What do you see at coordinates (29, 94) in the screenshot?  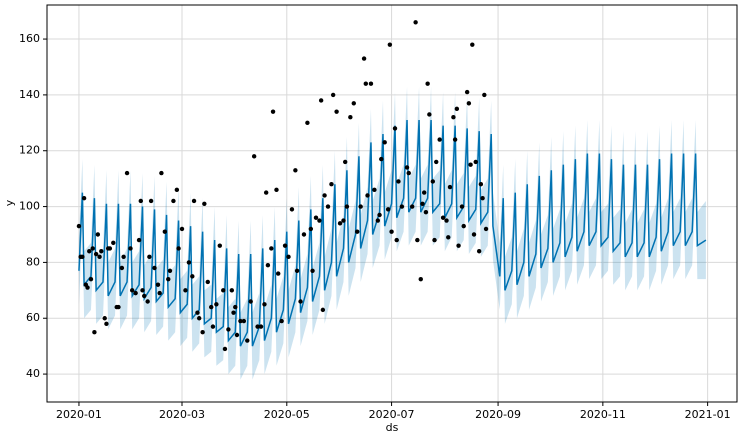 I see `y-tick-label: 140` at bounding box center [29, 94].